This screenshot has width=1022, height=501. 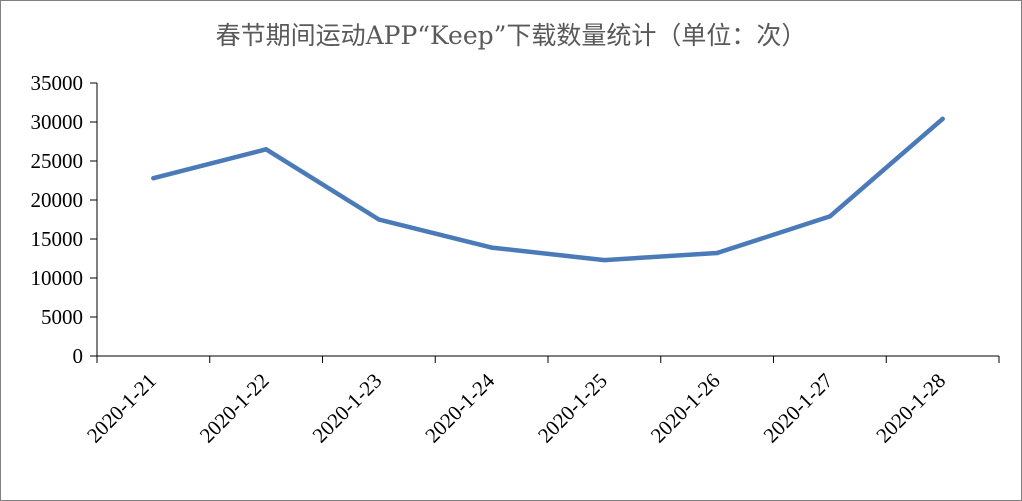 I want to click on x-tick-label: 2020-1-23, so click(x=347, y=408).